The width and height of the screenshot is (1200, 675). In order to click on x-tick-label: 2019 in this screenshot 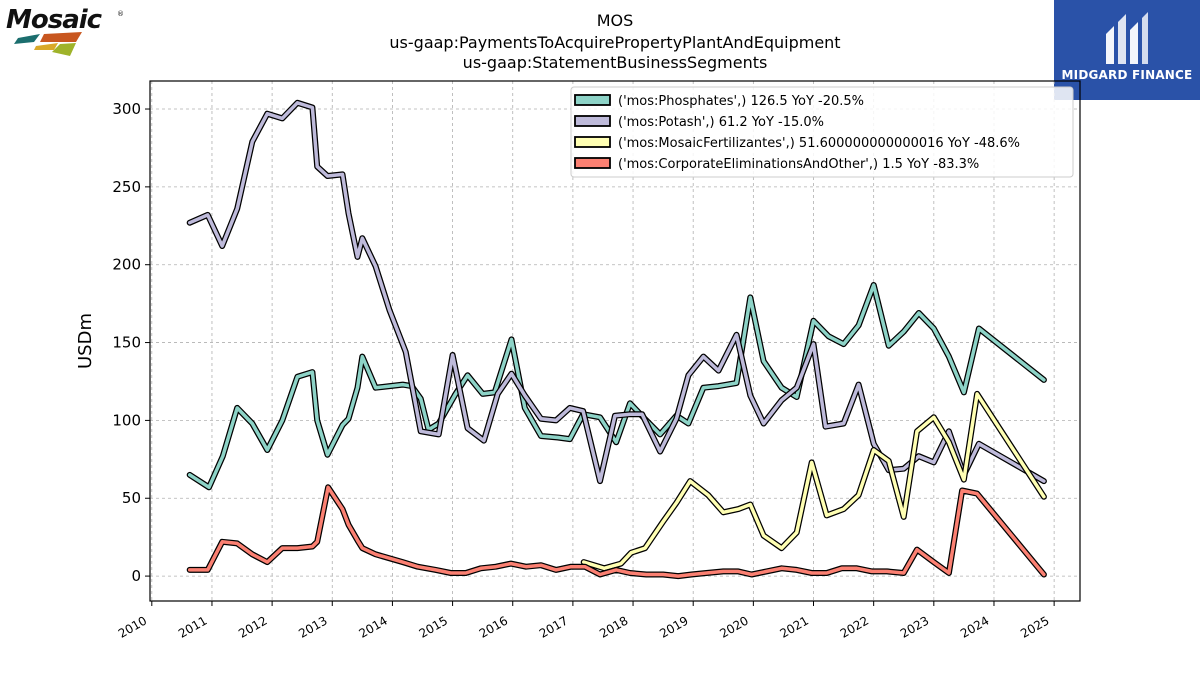, I will do `click(673, 626)`.